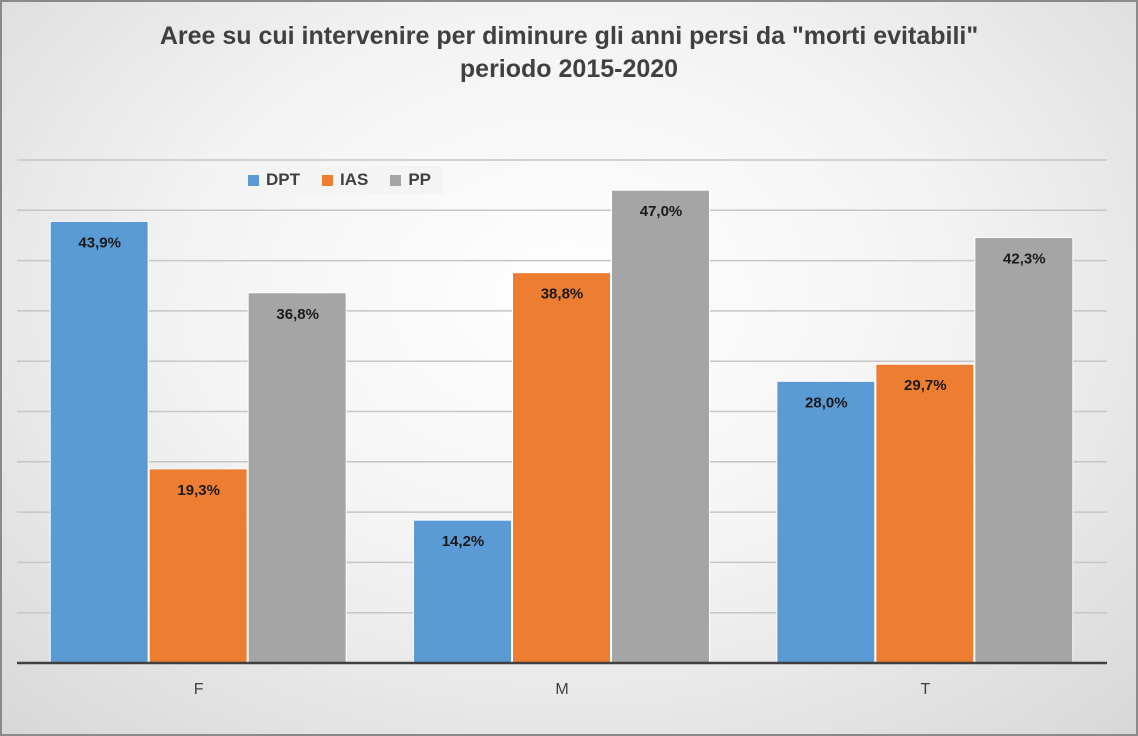  What do you see at coordinates (826, 402) in the screenshot?
I see `data-label-dpt-t: 28,0%` at bounding box center [826, 402].